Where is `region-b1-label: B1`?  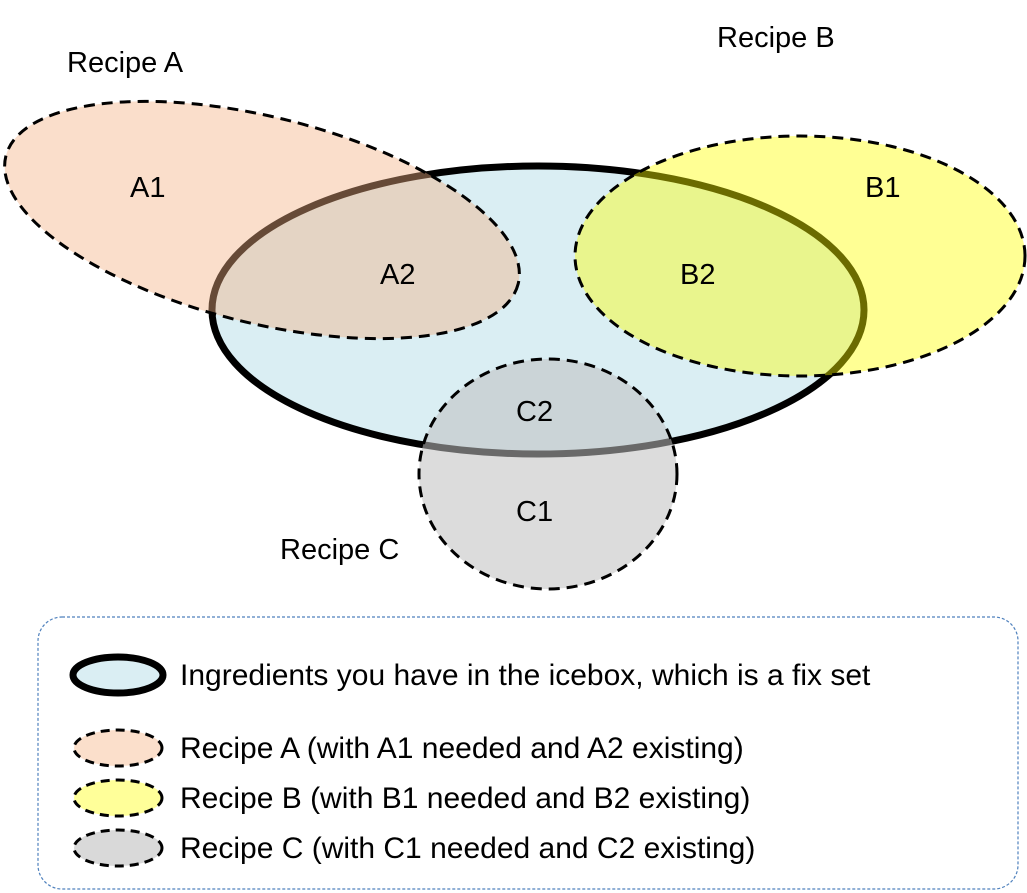 region-b1-label: B1 is located at coordinates (882, 188).